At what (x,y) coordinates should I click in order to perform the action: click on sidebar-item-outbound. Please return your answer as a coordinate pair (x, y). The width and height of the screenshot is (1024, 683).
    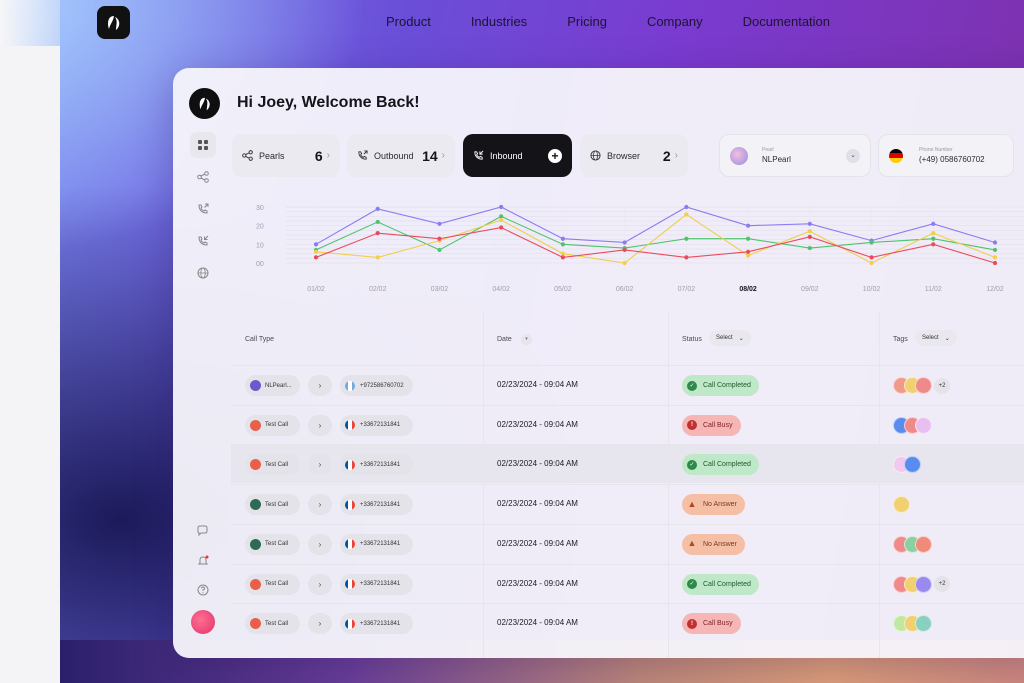
    Looking at the image, I should click on (203, 209).